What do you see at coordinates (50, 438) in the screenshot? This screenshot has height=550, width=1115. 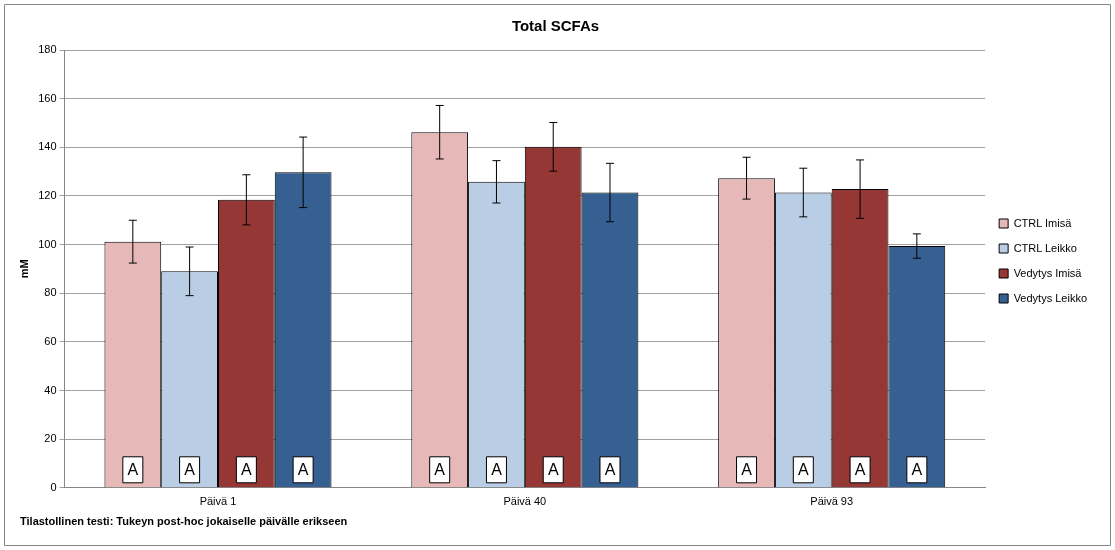 I see `y-tick-label: 20` at bounding box center [50, 438].